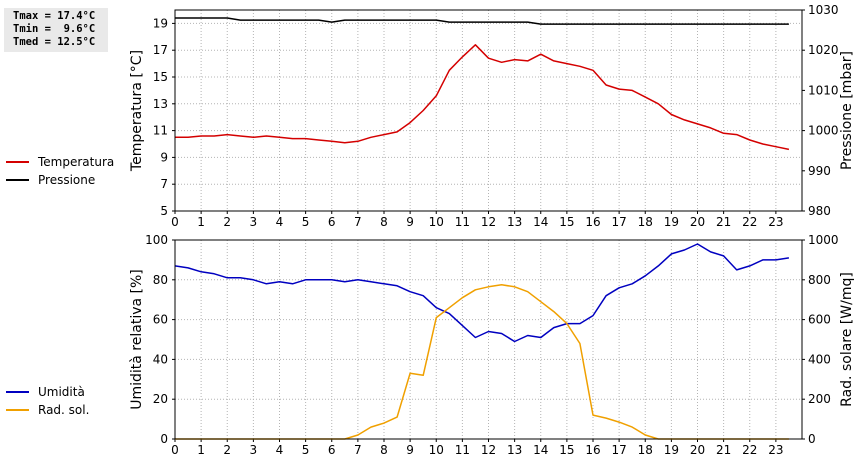 Image resolution: width=860 pixels, height=460 pixels. What do you see at coordinates (819, 171) in the screenshot?
I see `y2-tick-label: 990` at bounding box center [819, 171].